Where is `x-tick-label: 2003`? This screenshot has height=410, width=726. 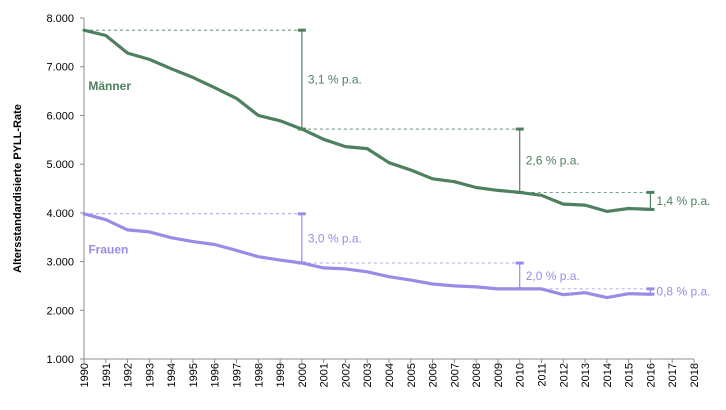
x-tick-label: 2003 is located at coordinates (368, 375).